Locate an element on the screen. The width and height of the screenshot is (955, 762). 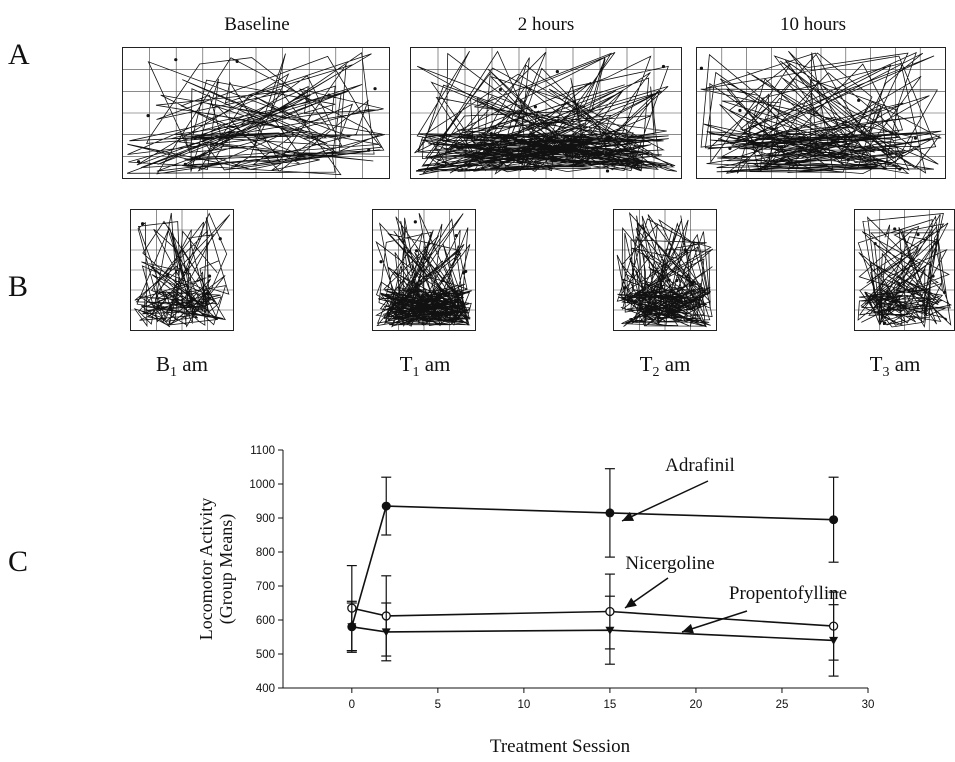
y-axis-label-line1: Locomotor Activity is located at coordinates (206, 569).